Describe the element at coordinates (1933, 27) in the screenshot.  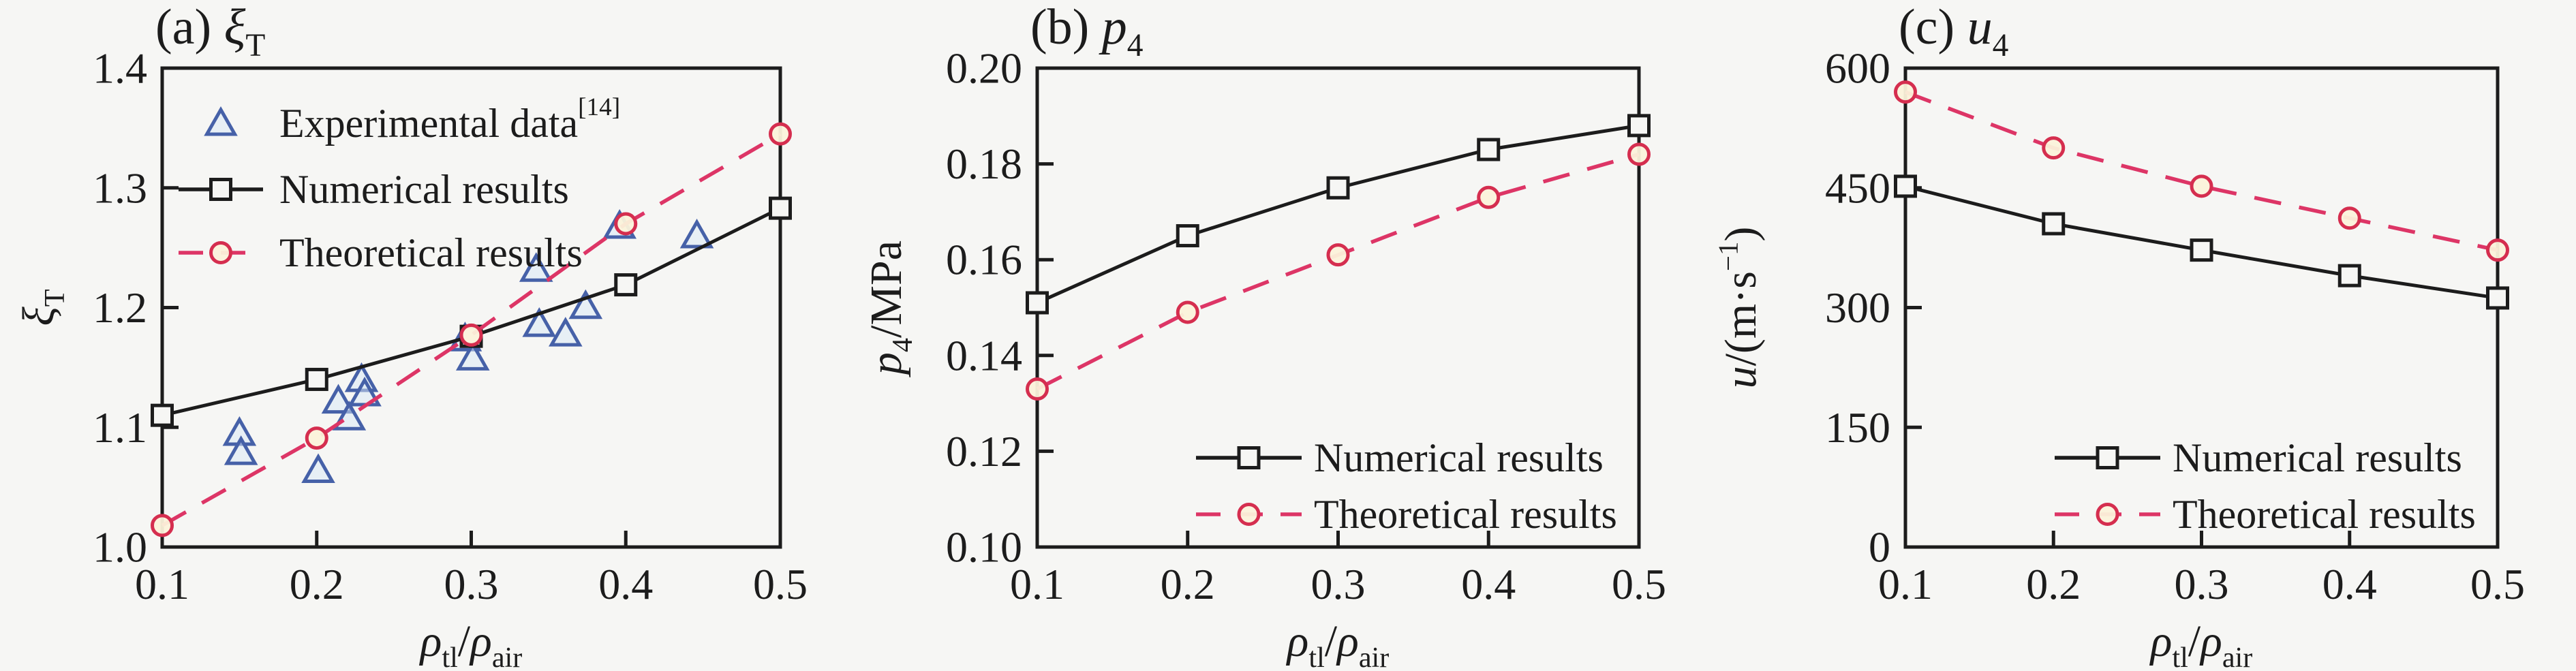
I see `label-segment: (c)` at that location.